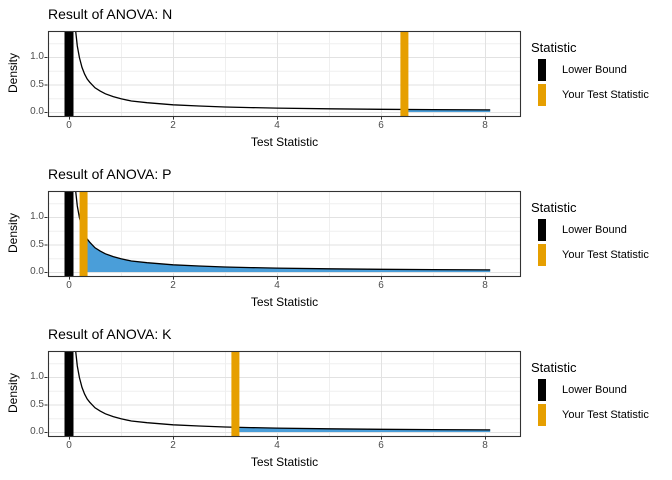 Image resolution: width=672 pixels, height=480 pixels. What do you see at coordinates (287, 251) in the screenshot?
I see `shaded-area` at bounding box center [287, 251].